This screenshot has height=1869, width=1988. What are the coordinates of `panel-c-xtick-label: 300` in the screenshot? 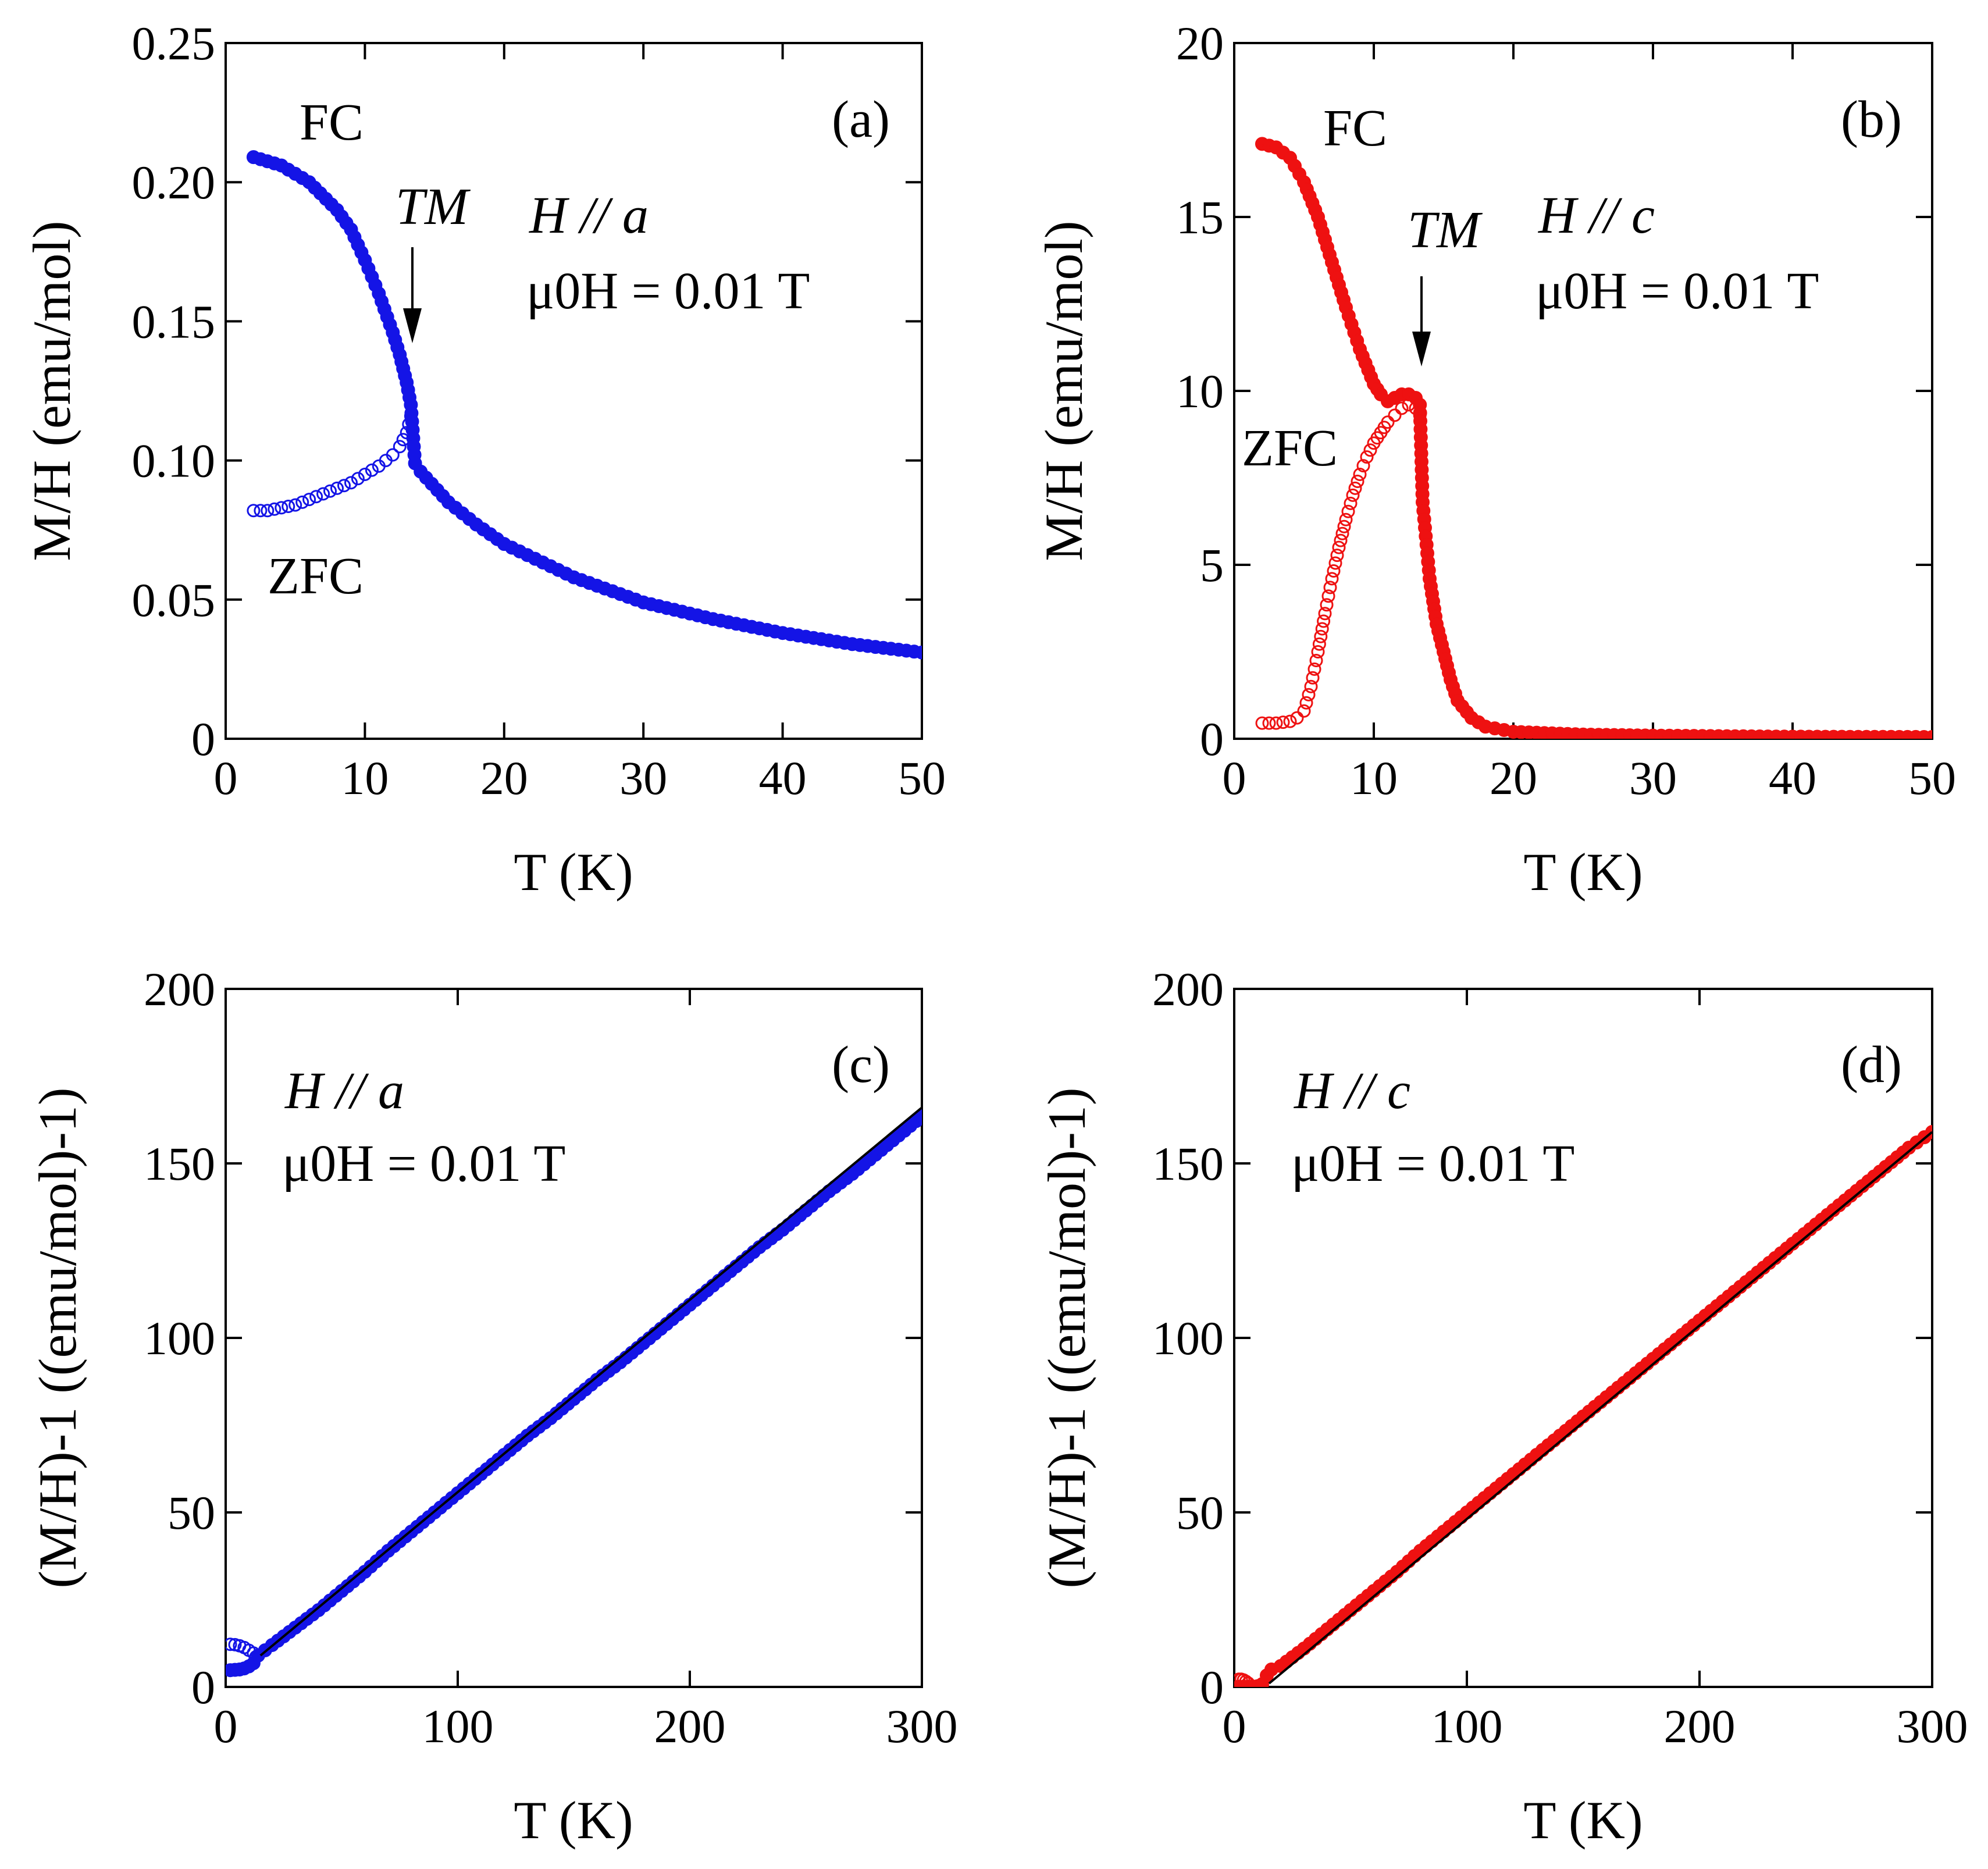 It's located at (922, 1726).